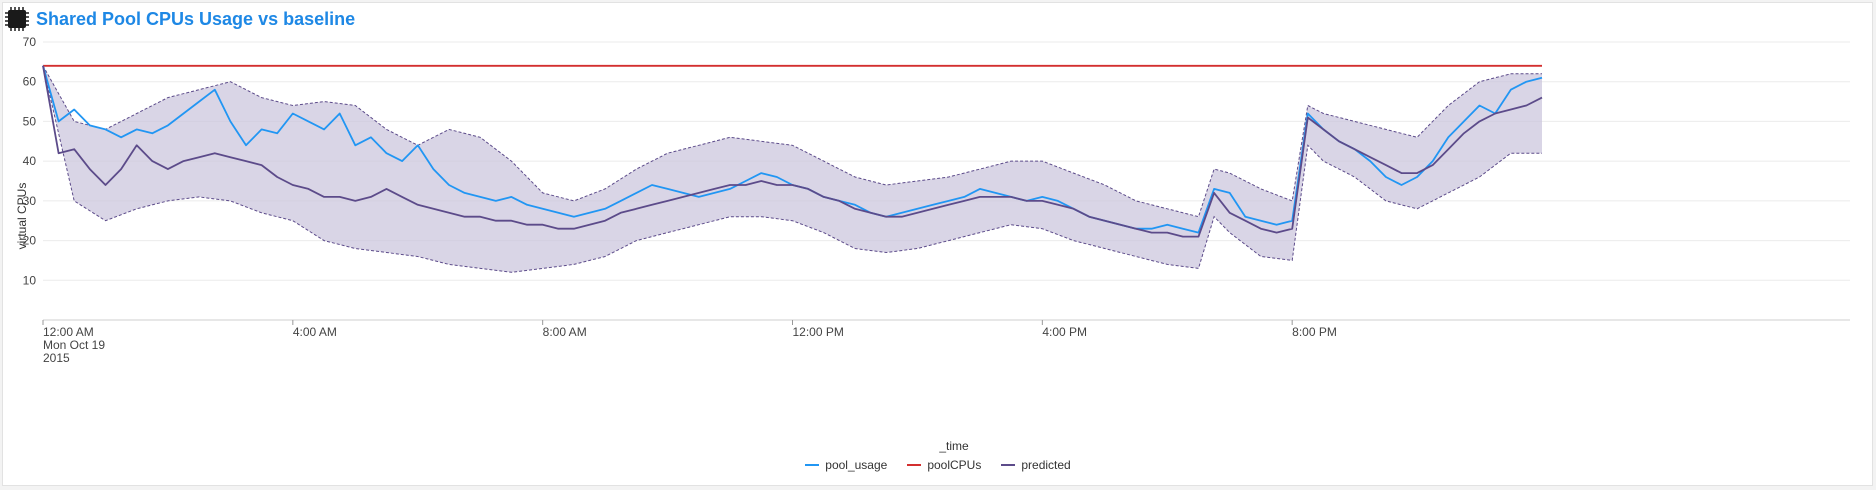 This screenshot has height=490, width=1876. What do you see at coordinates (954, 465) in the screenshot?
I see `legend-label: poolCPUs` at bounding box center [954, 465].